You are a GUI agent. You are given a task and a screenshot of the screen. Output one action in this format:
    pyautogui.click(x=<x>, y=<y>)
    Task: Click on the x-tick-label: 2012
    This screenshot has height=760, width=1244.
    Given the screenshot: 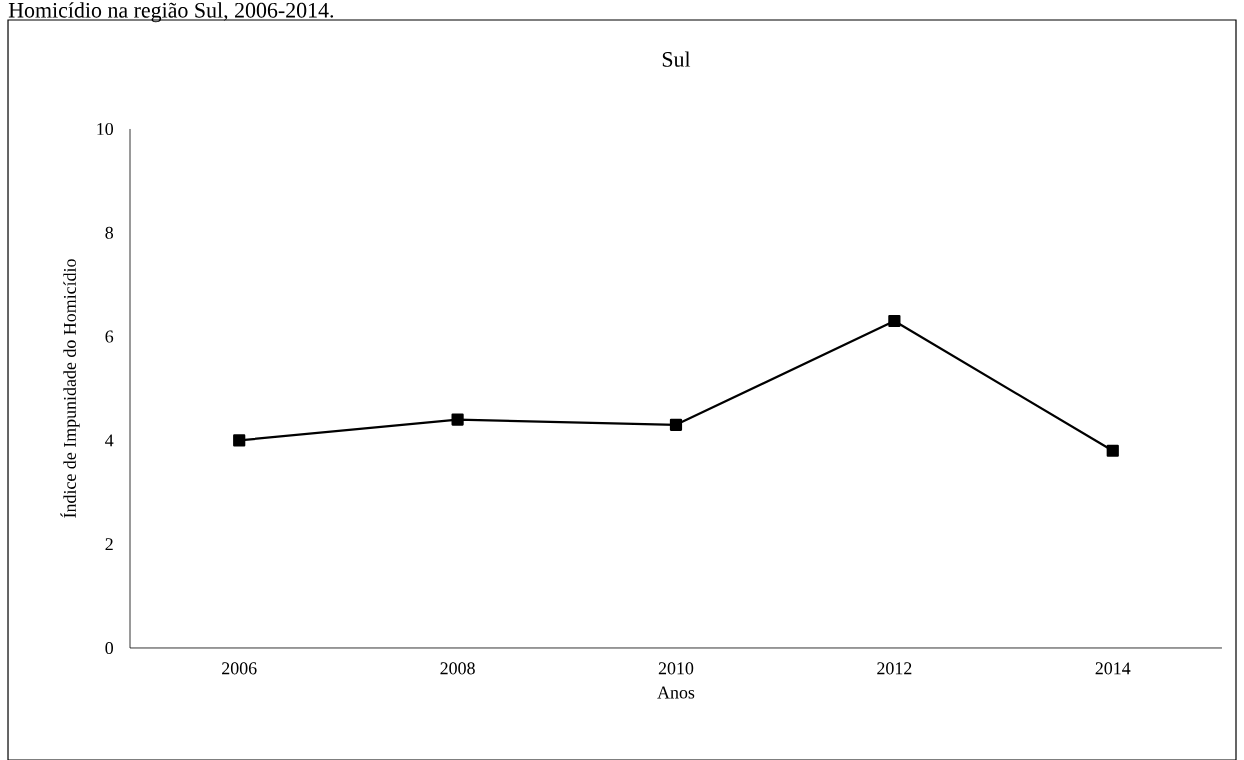 What is the action you would take?
    pyautogui.click(x=894, y=668)
    